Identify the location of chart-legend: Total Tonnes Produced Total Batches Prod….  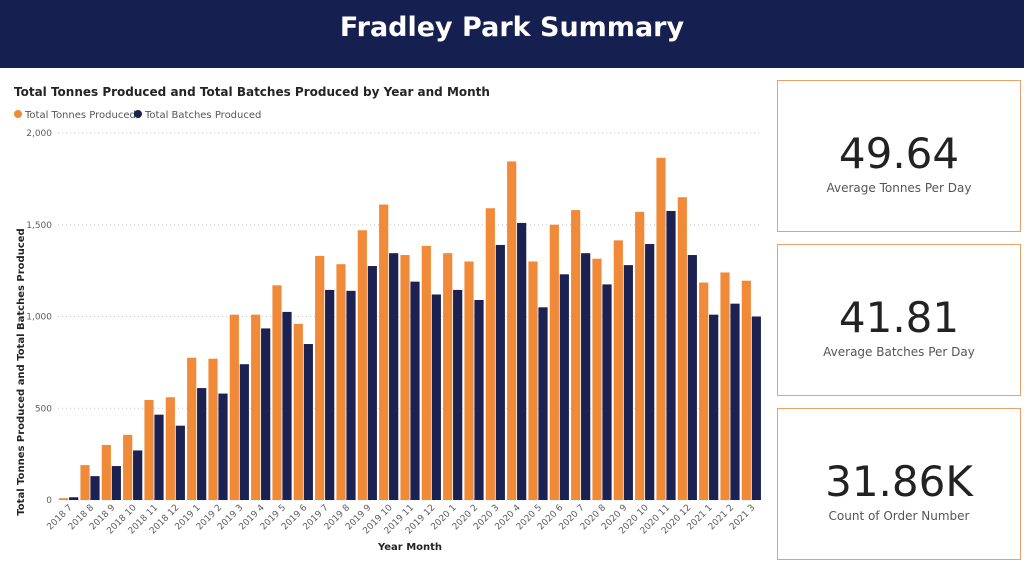
(137, 115).